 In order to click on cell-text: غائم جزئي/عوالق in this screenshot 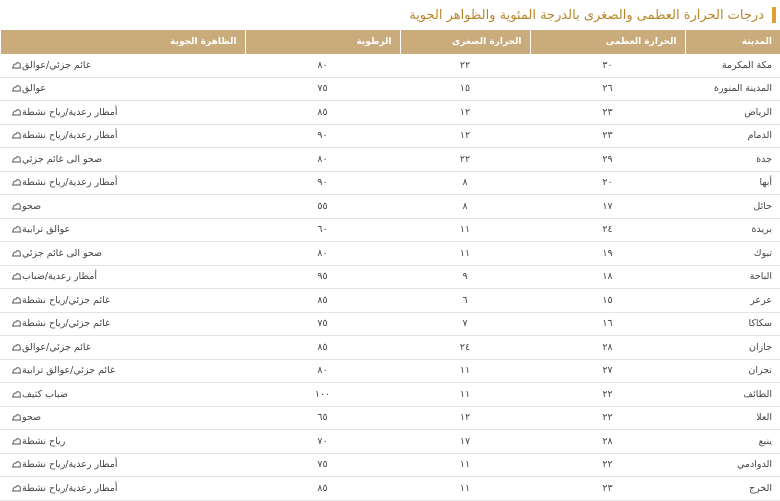, I will do `click(56, 65)`.